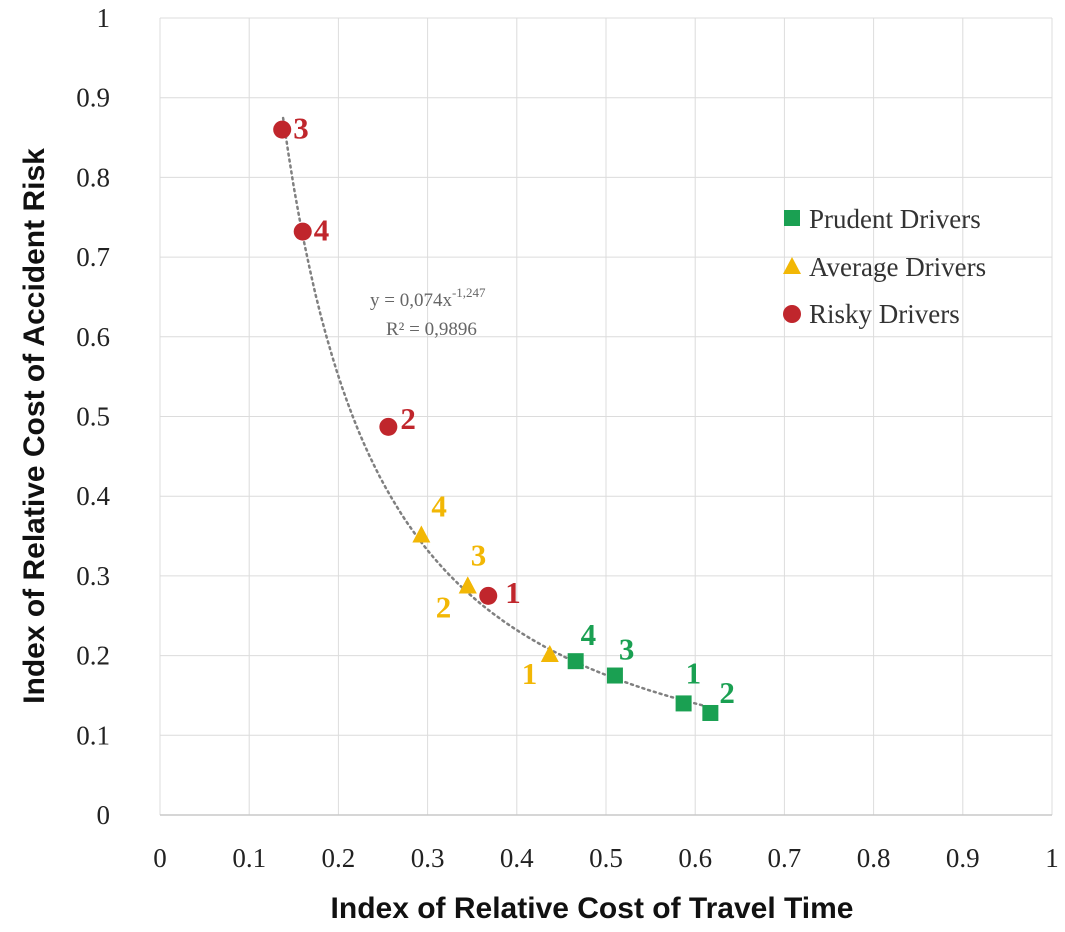  What do you see at coordinates (160, 858) in the screenshot?
I see `x-tick-label: 0` at bounding box center [160, 858].